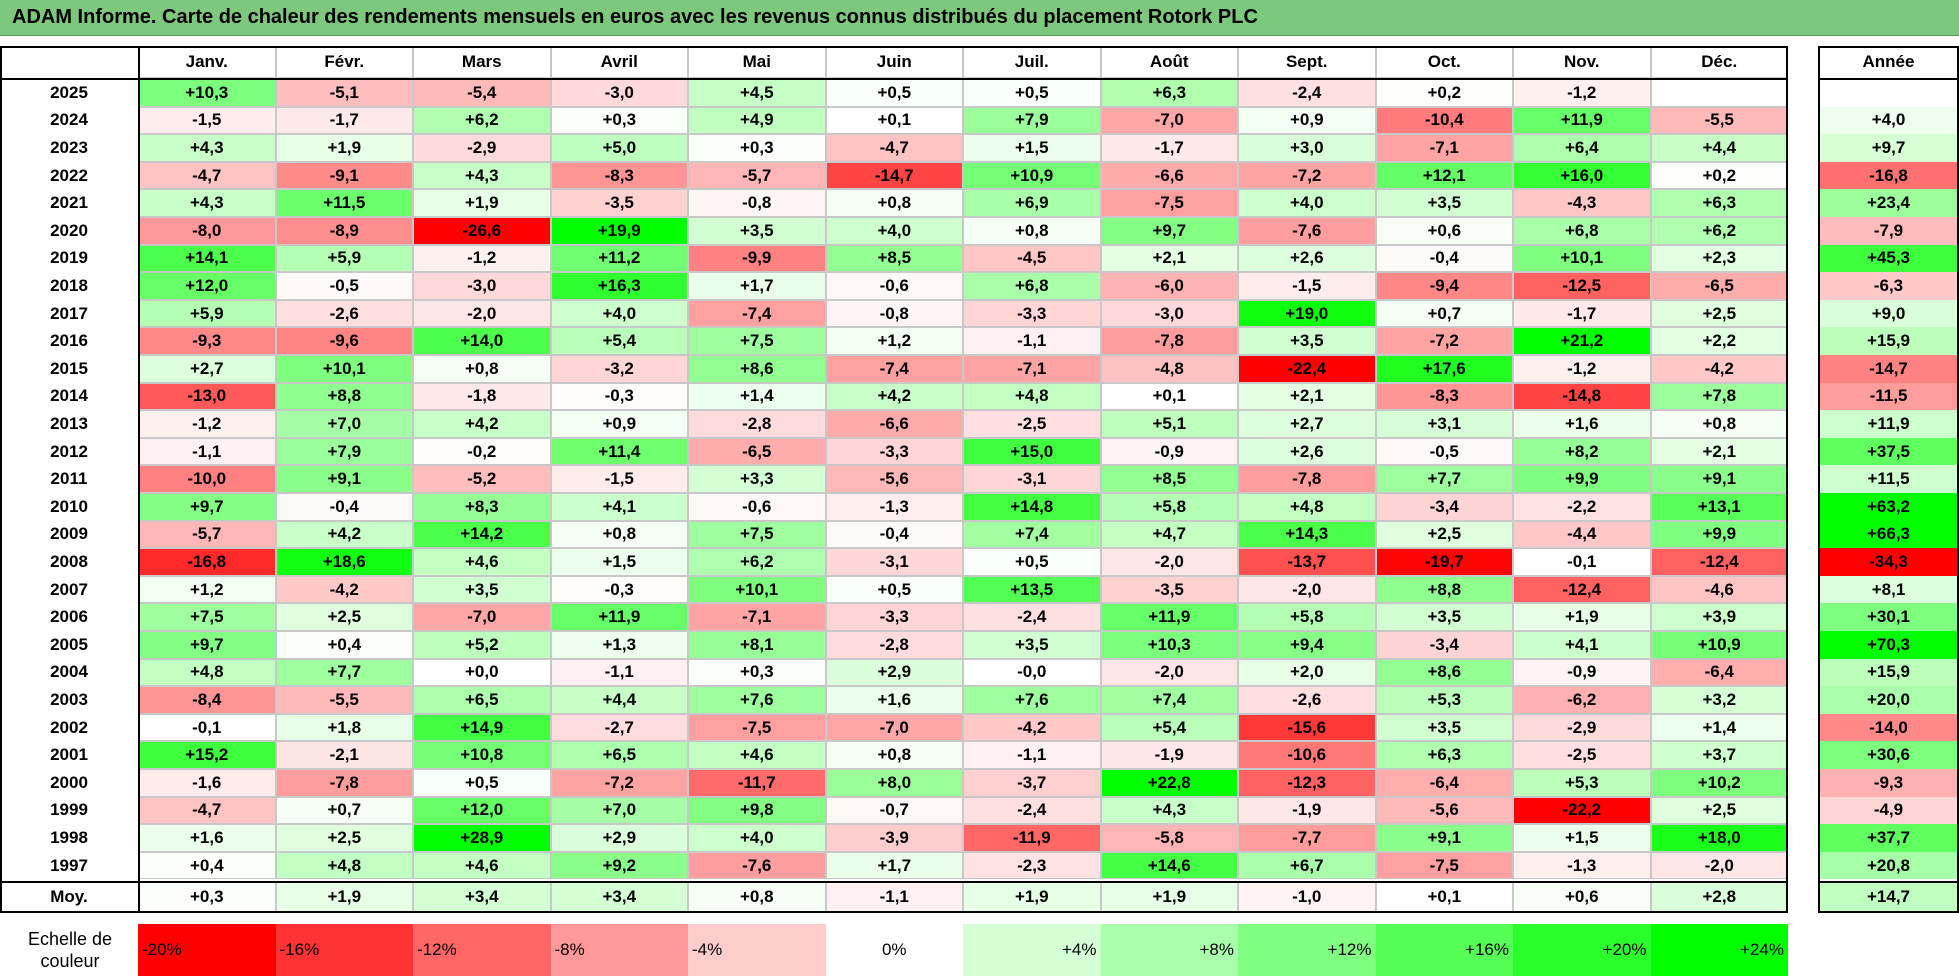 Image resolution: width=1959 pixels, height=978 pixels. I want to click on month-header: Oct., so click(1444, 62).